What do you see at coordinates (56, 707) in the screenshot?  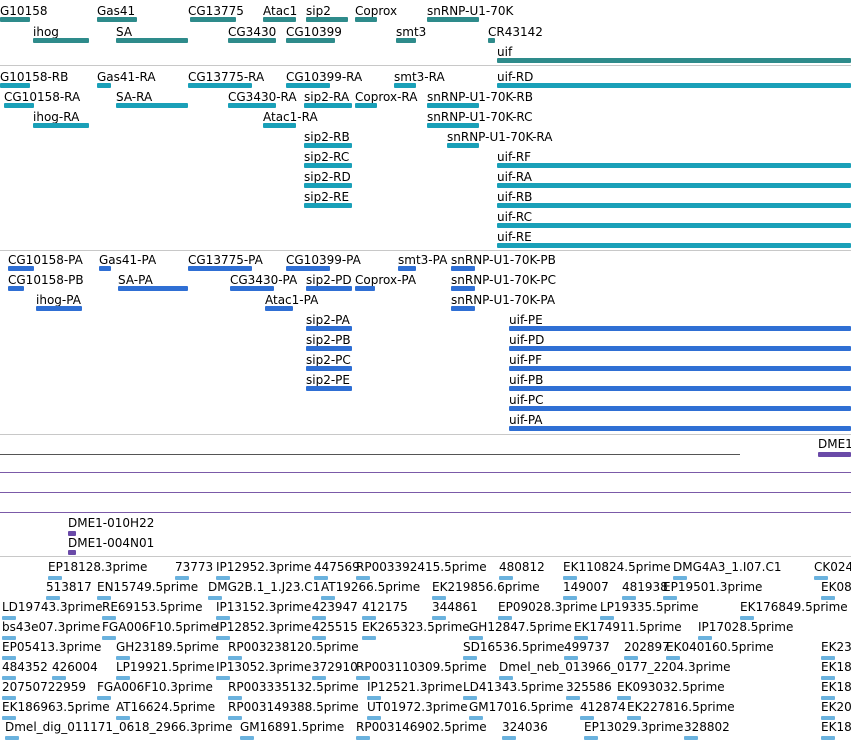 I see `est-label: EK186963.5prime` at bounding box center [56, 707].